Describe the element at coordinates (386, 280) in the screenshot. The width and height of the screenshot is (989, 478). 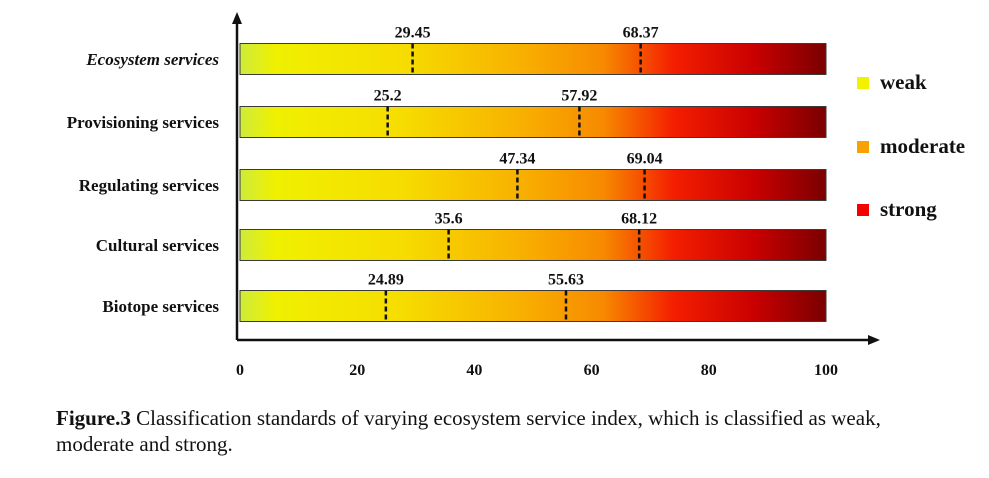
I see `threshold-label-4-0: 24.89` at that location.